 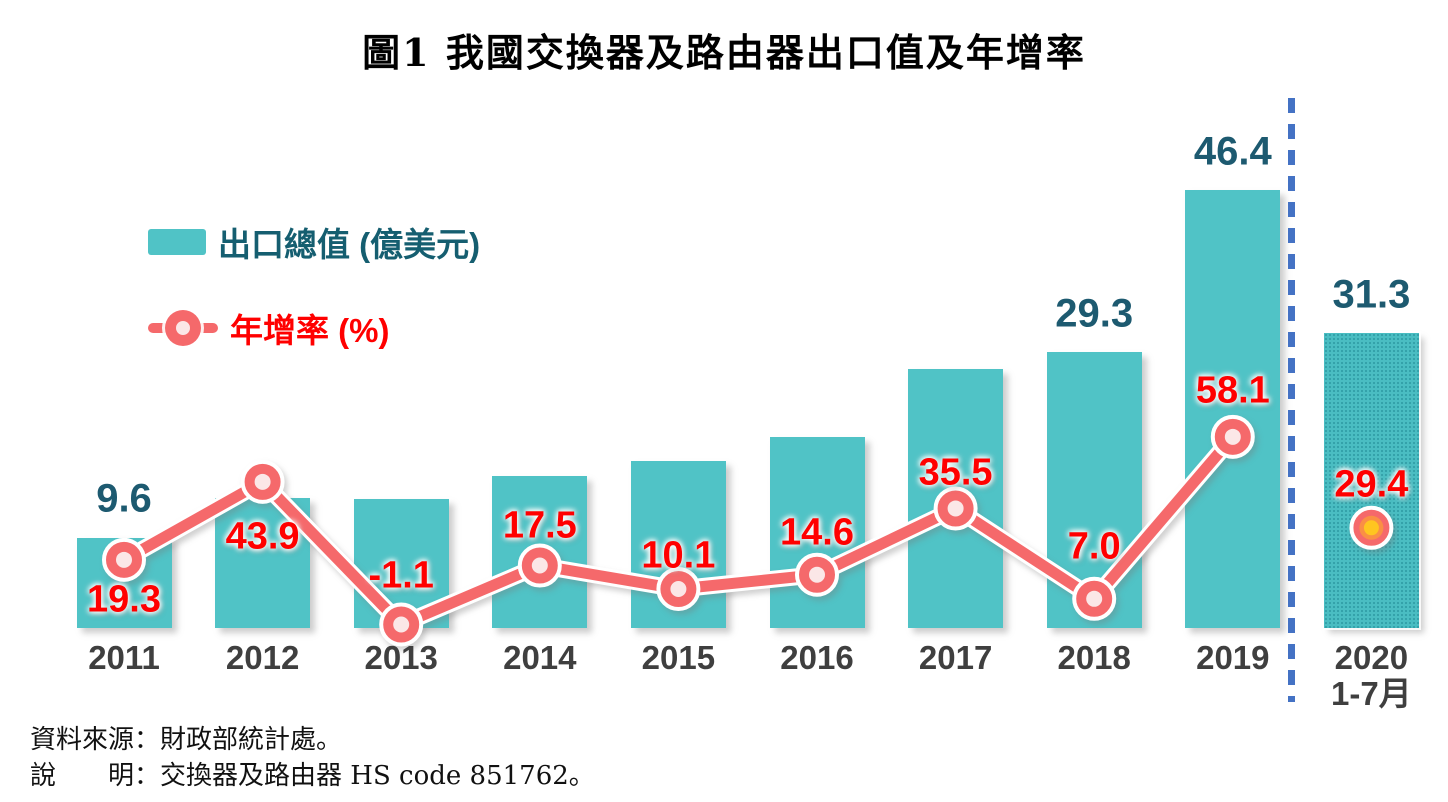 What do you see at coordinates (1371, 294) in the screenshot?
I see `bar-value-label-2020: 31.3` at bounding box center [1371, 294].